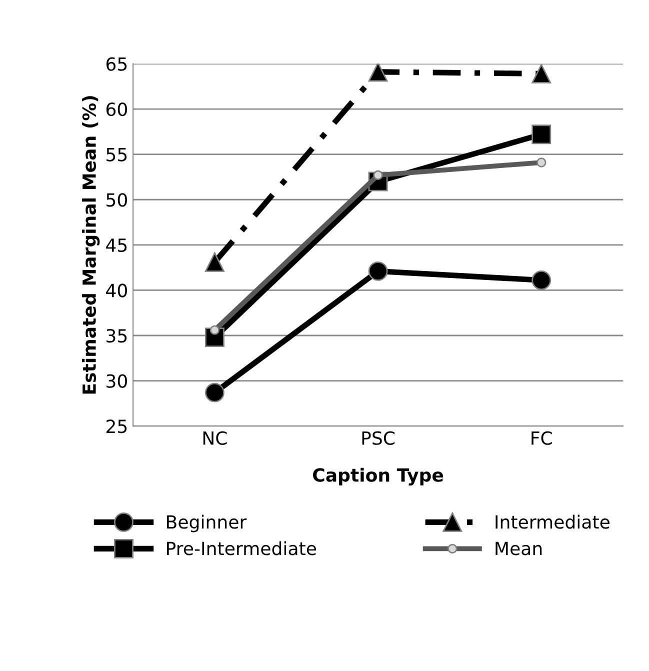 The height and width of the screenshot is (671, 649). Describe the element at coordinates (116, 64) in the screenshot. I see `y-tick-label: 65` at that location.